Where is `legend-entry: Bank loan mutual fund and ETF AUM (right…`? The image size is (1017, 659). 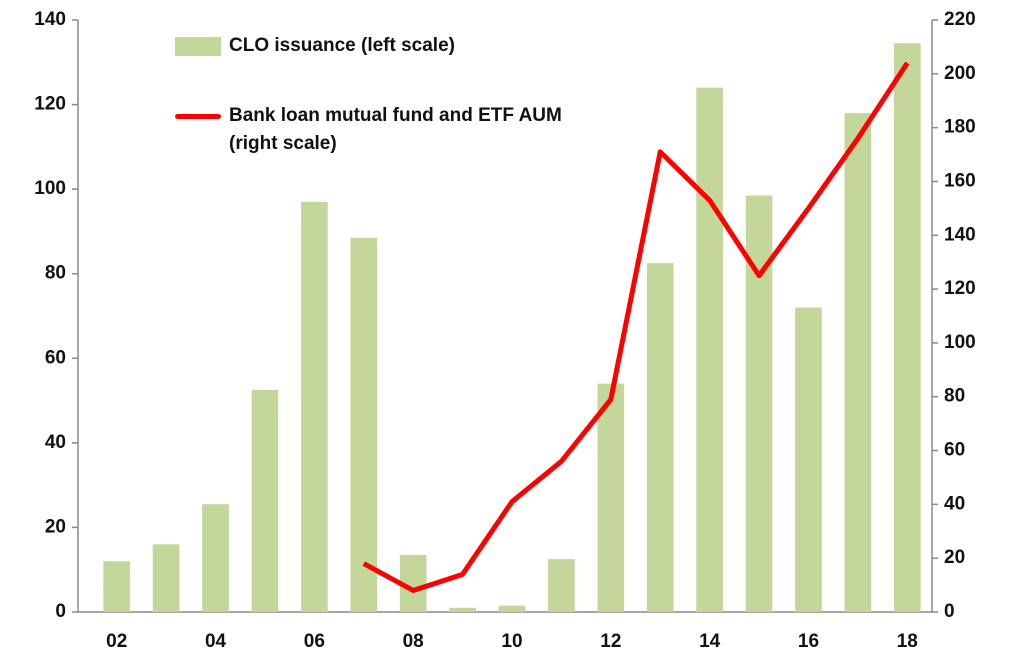
legend-entry: Bank loan mutual fund and ETF AUM (right… is located at coordinates (395, 130).